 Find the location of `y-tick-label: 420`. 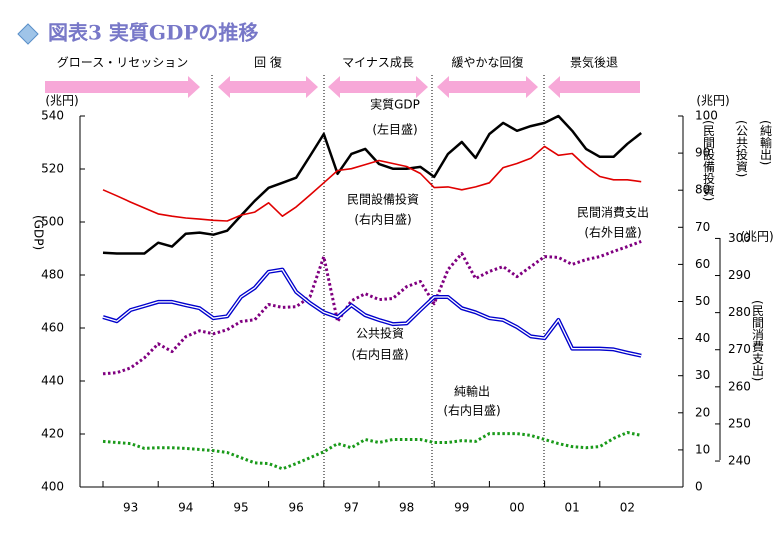

y-tick-label: 420 is located at coordinates (52, 434).